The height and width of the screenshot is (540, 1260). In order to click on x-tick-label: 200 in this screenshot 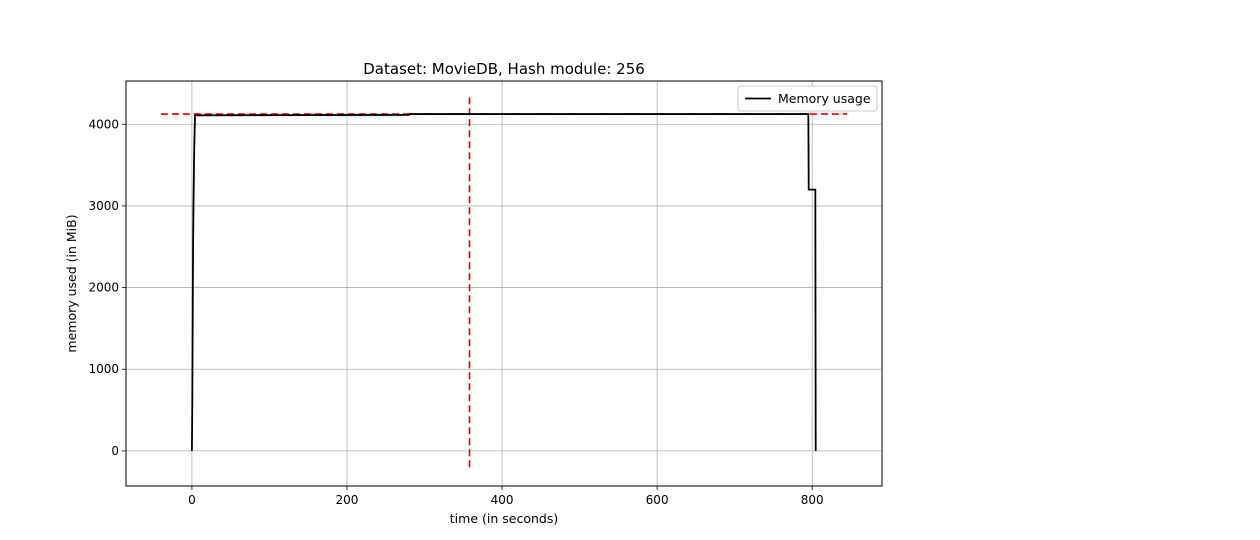, I will do `click(347, 500)`.